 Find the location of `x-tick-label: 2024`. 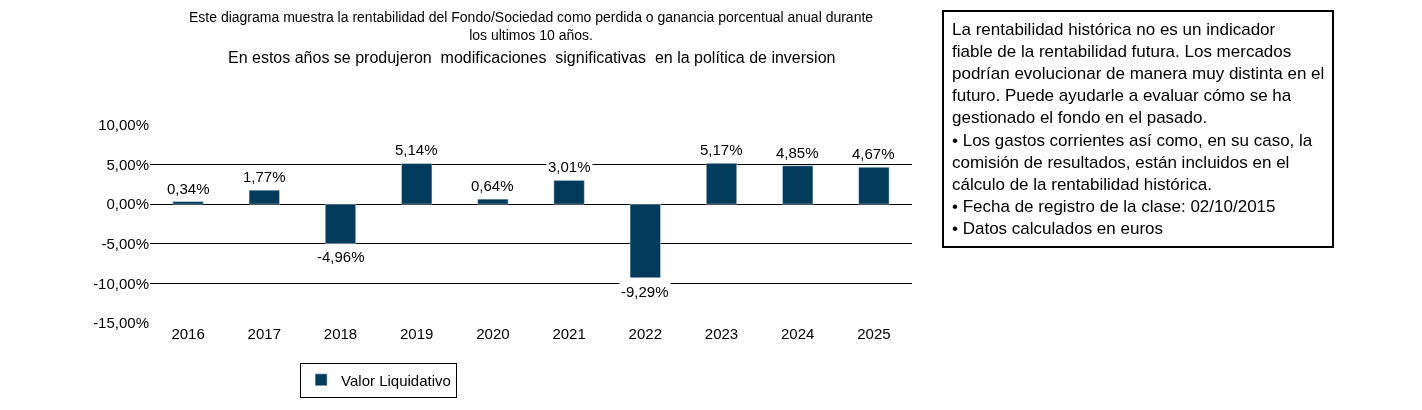

x-tick-label: 2024 is located at coordinates (798, 333).